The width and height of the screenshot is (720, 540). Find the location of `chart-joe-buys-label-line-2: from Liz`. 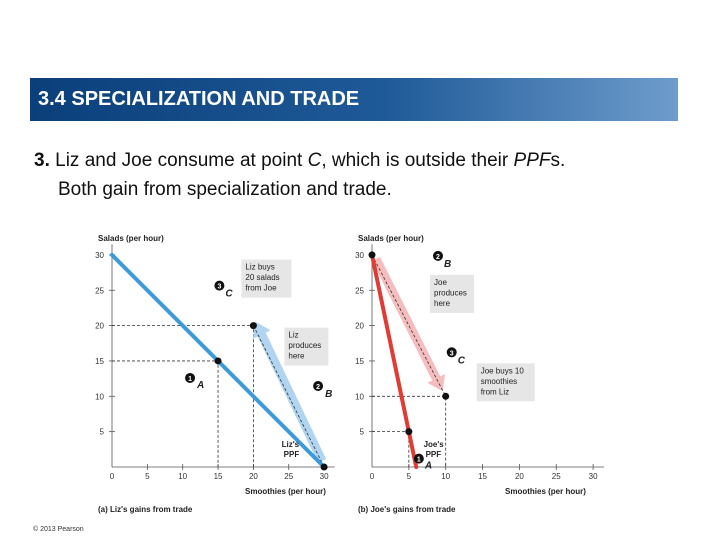

chart-joe-buys-label-line-2: from Liz is located at coordinates (495, 391).